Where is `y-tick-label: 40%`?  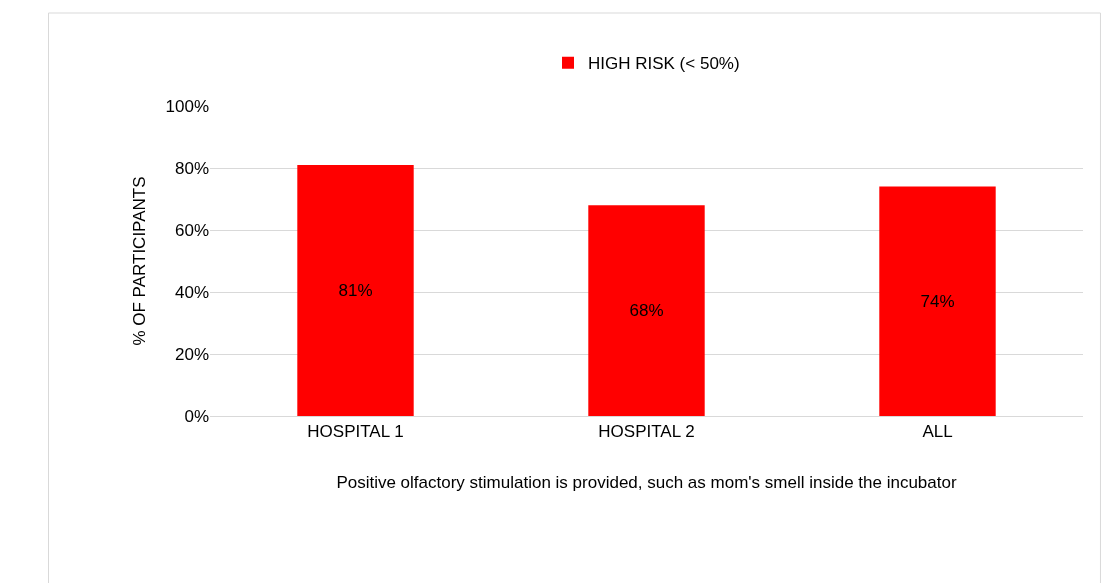
y-tick-label: 40% is located at coordinates (191, 292).